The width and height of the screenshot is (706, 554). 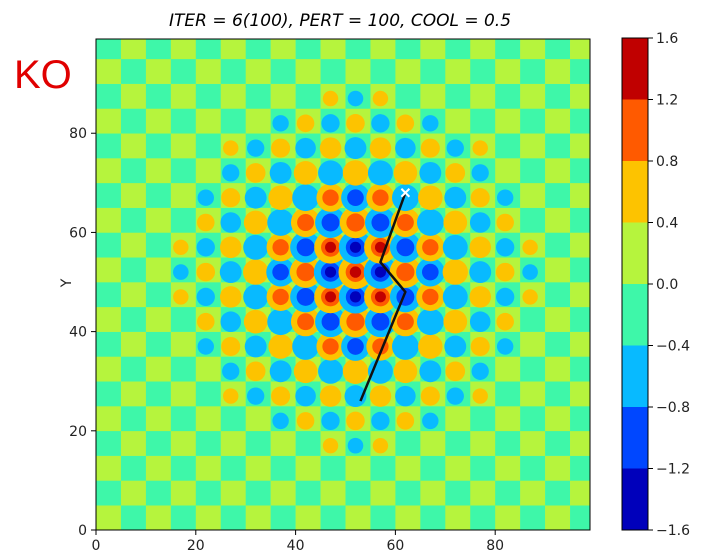 I want to click on start-marker, so click(x=405, y=193).